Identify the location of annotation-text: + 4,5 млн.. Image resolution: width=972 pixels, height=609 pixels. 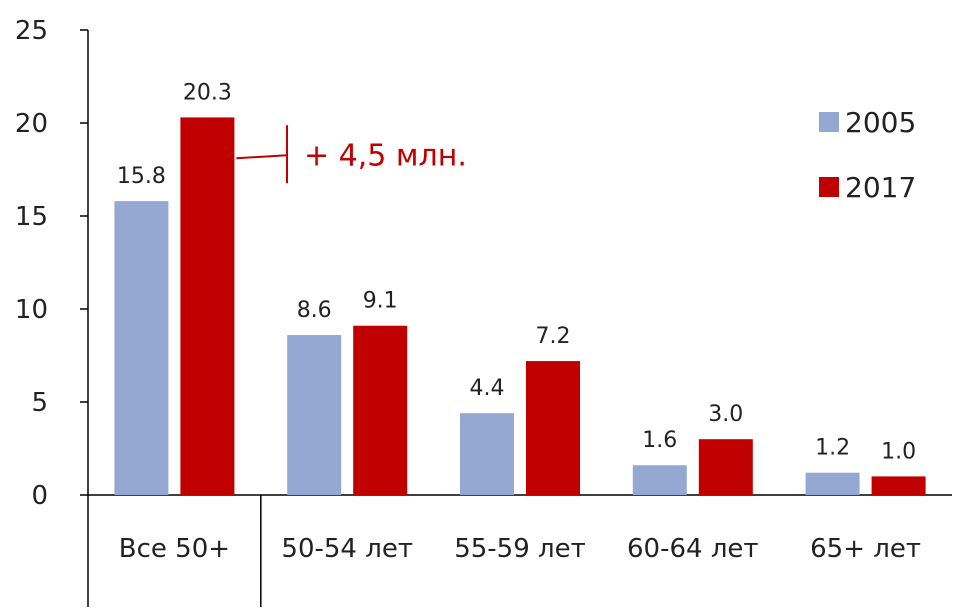
(385, 155).